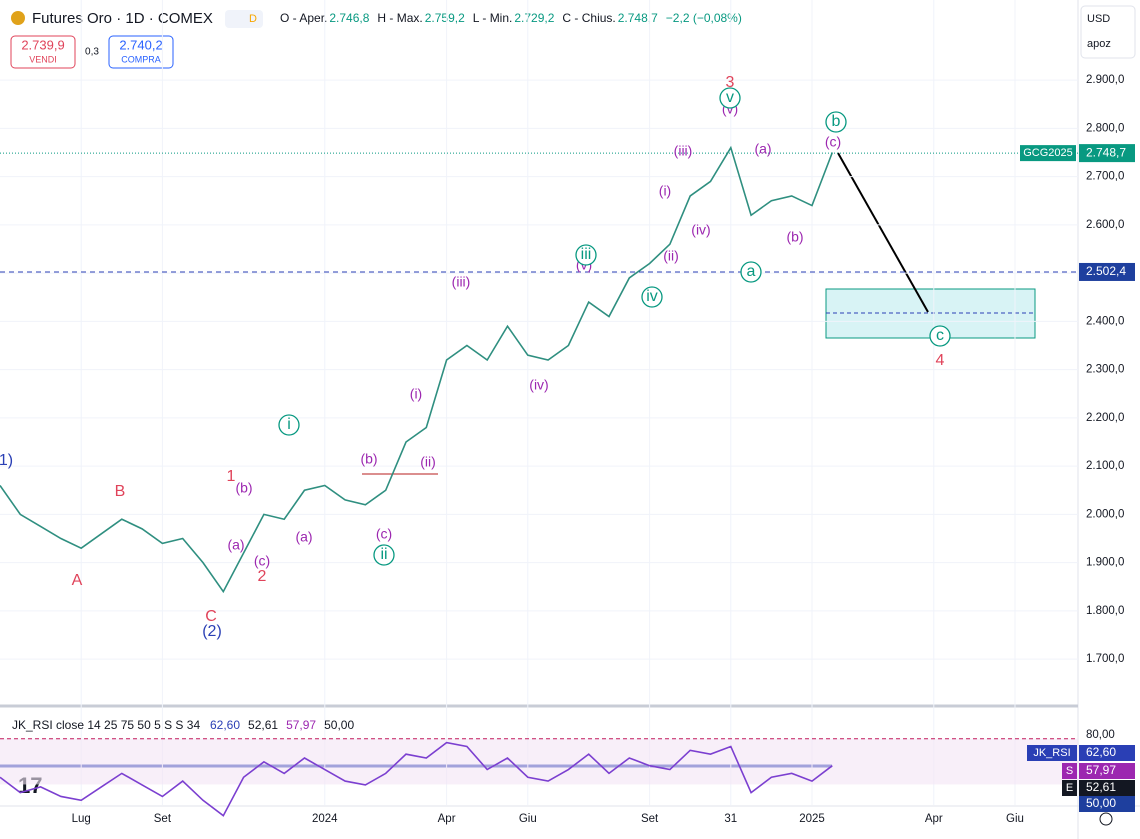 The width and height of the screenshot is (1140, 839). What do you see at coordinates (1101, 787) in the screenshot?
I see `rsi-tag-text: 52,61` at bounding box center [1101, 787].